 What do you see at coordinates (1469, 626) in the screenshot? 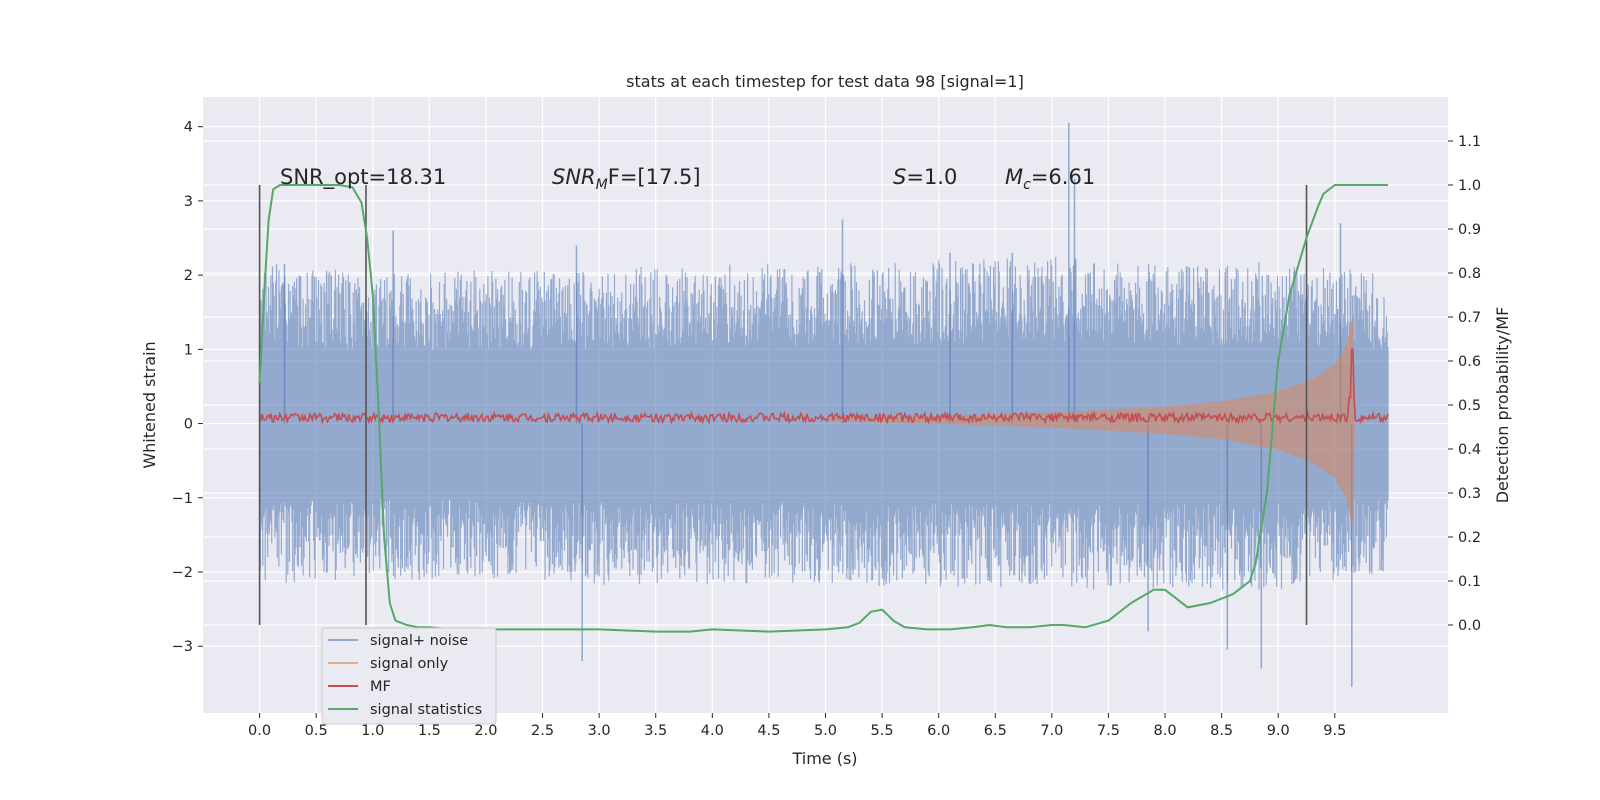
I see `y-right-tick-label-11: 0.0` at bounding box center [1469, 626].